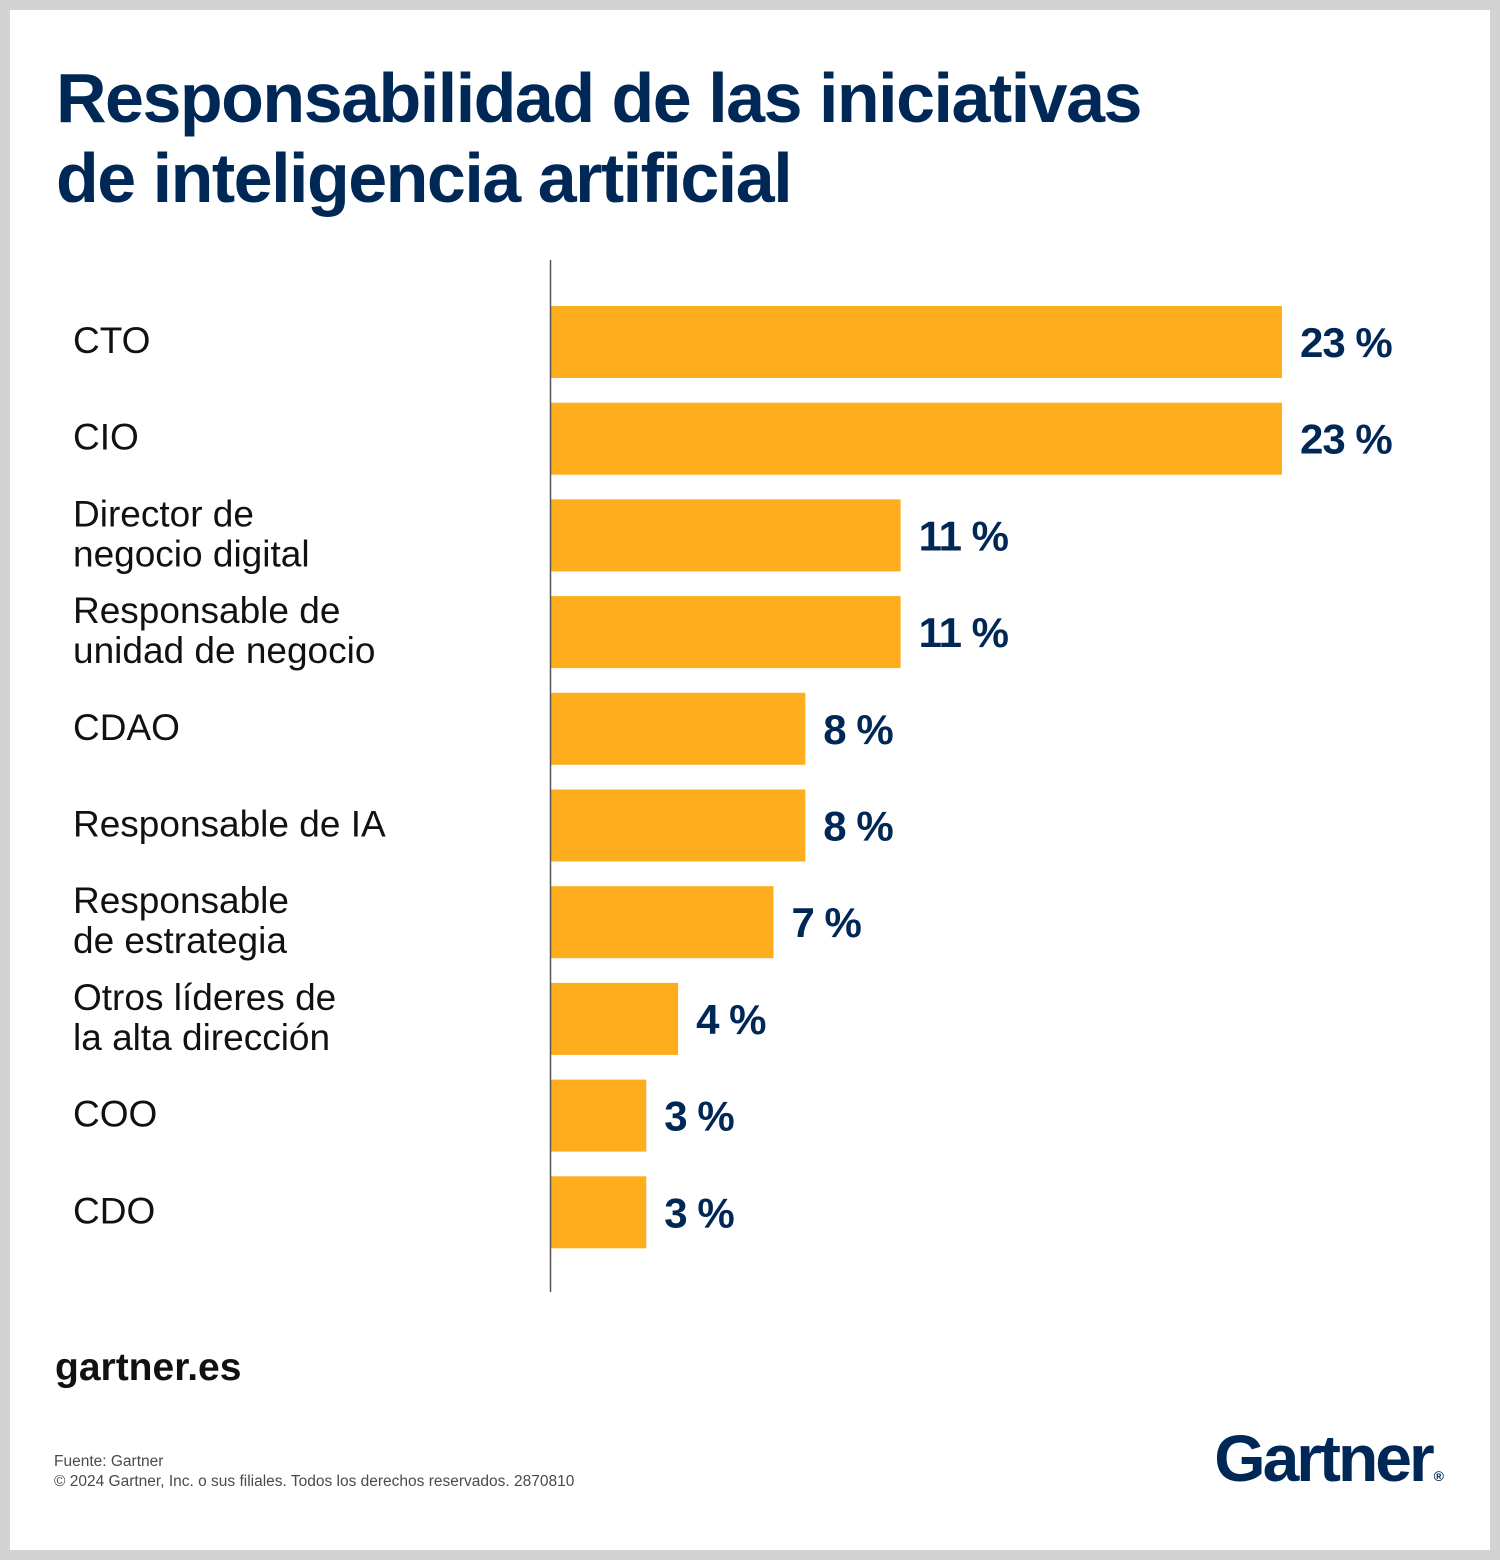 The image size is (1500, 1560). I want to click on category-label-8-line-1: Otros líderes de, so click(204, 997).